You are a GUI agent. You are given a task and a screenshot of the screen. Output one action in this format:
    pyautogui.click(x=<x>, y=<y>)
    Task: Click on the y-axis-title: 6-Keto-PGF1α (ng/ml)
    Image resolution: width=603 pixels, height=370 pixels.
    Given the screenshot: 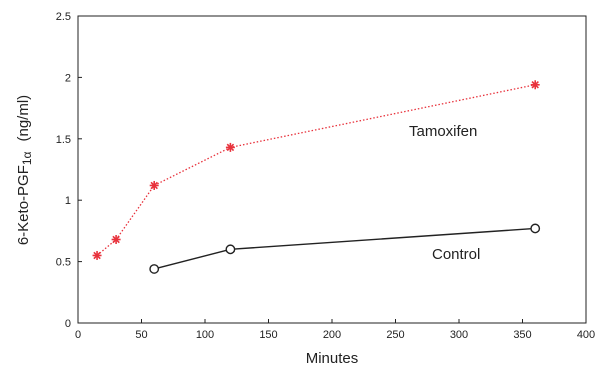 What is the action you would take?
    pyautogui.click(x=24, y=170)
    